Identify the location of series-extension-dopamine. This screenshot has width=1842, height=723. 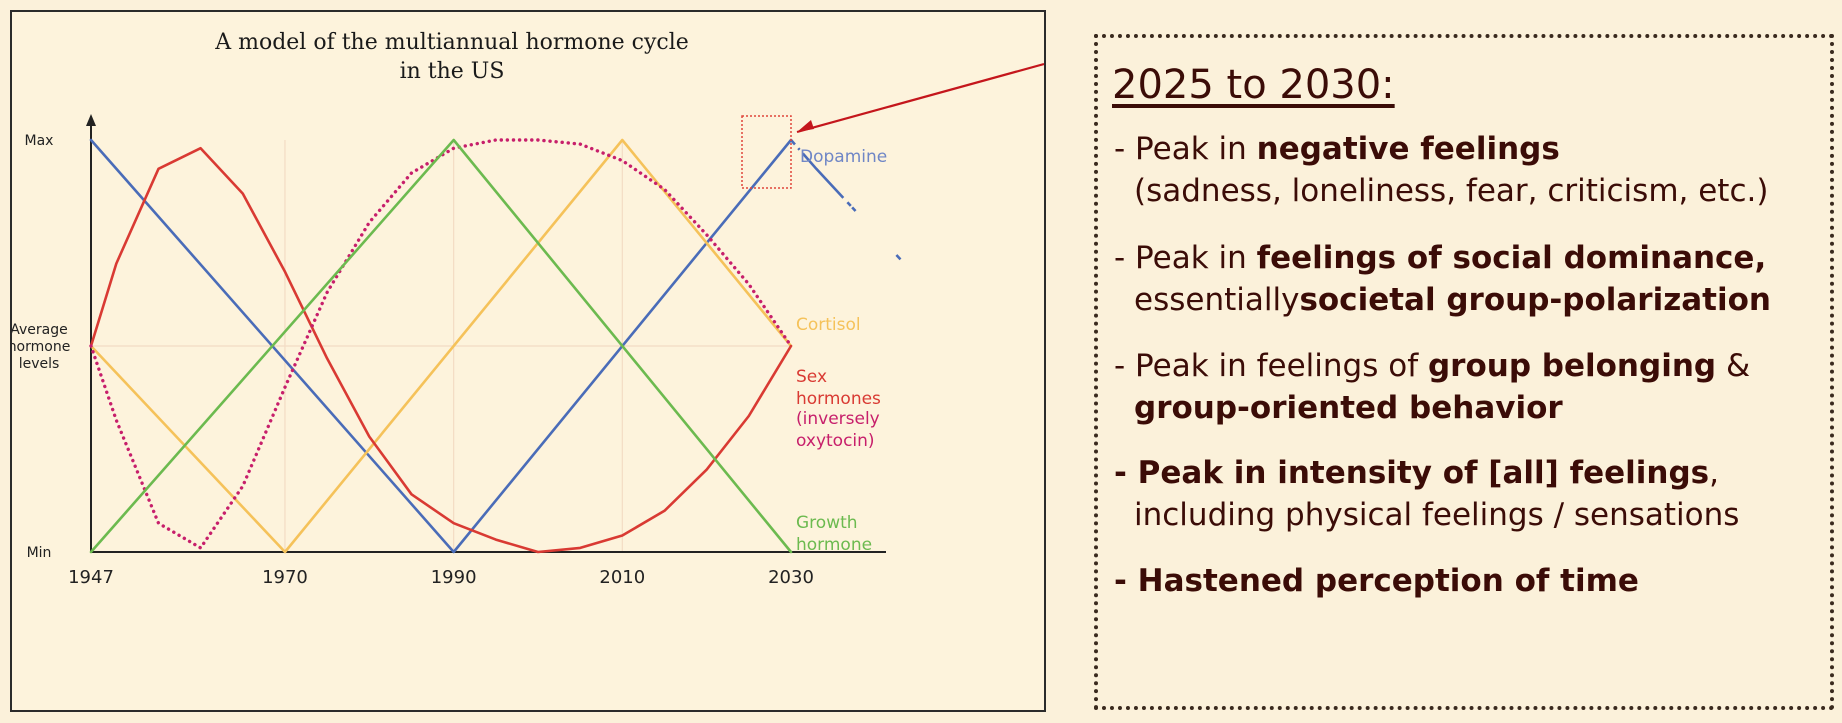
(846, 200).